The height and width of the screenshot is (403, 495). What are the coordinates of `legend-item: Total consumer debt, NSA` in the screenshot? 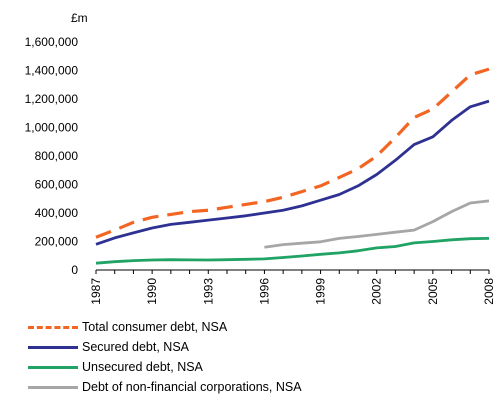 It's located at (165, 327).